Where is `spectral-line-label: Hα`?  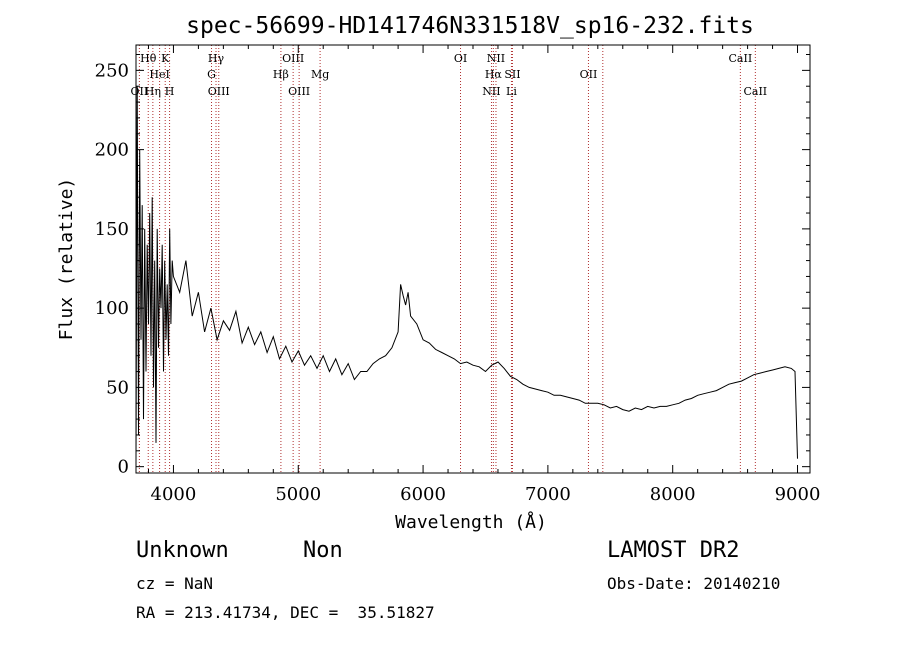 spectral-line-label: Hα is located at coordinates (494, 74).